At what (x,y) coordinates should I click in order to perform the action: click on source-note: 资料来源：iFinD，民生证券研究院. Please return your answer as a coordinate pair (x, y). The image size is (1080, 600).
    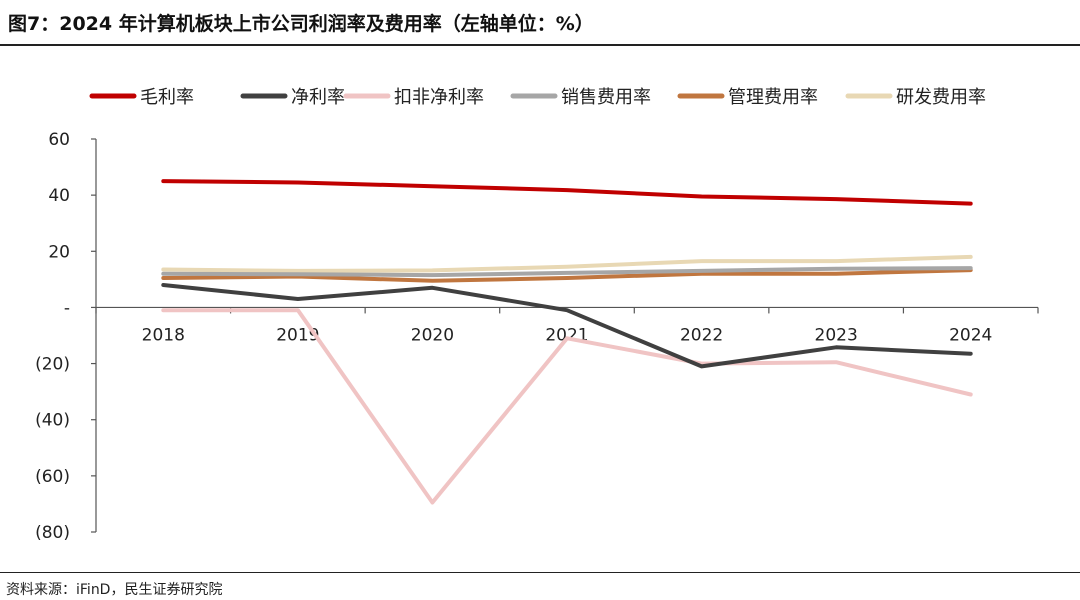
    Looking at the image, I should click on (114, 590).